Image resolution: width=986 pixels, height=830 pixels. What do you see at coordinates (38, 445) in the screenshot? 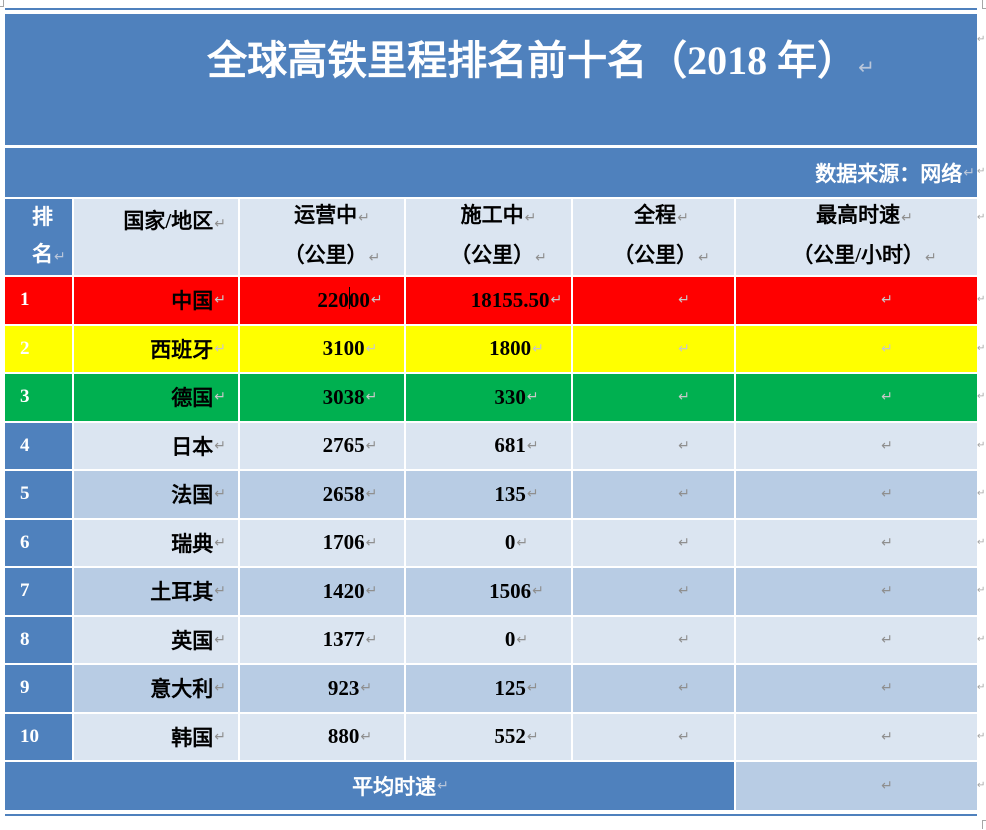
I see `rank-cell: 4` at bounding box center [38, 445].